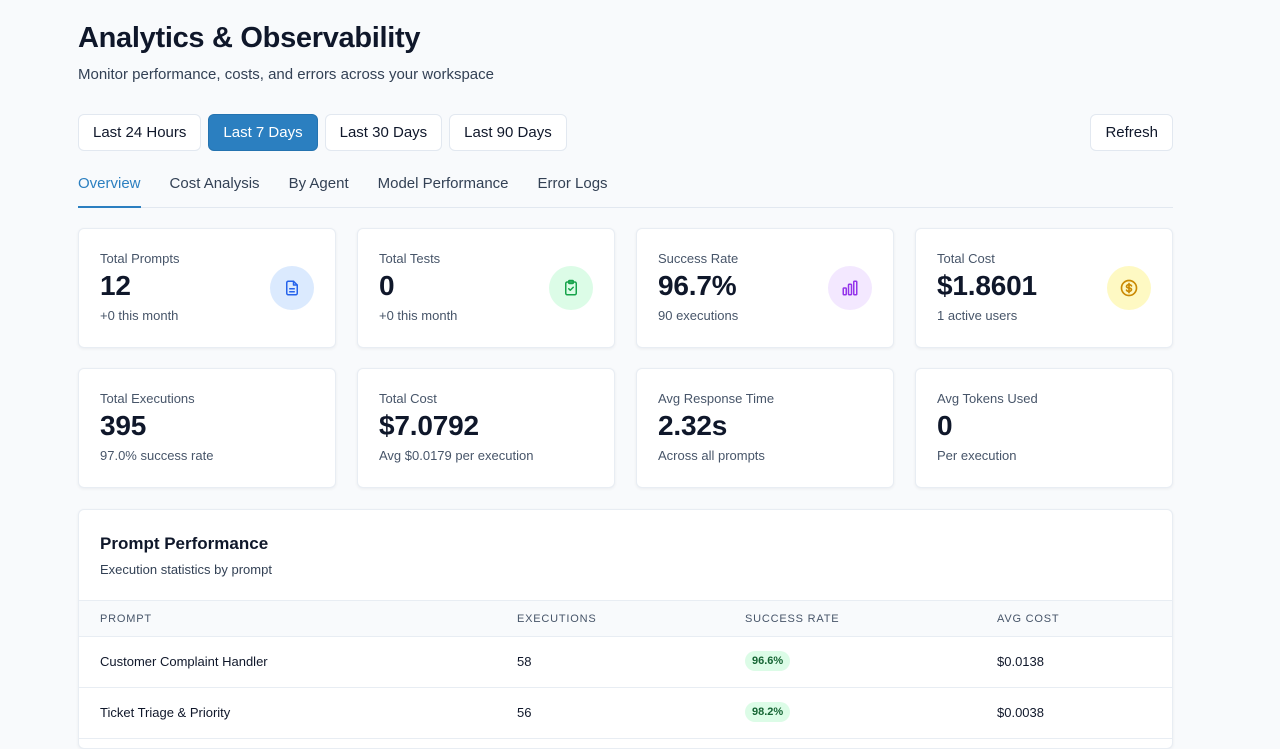 The height and width of the screenshot is (749, 1280). What do you see at coordinates (698, 315) in the screenshot?
I see `stat-subtext: 90 executions` at bounding box center [698, 315].